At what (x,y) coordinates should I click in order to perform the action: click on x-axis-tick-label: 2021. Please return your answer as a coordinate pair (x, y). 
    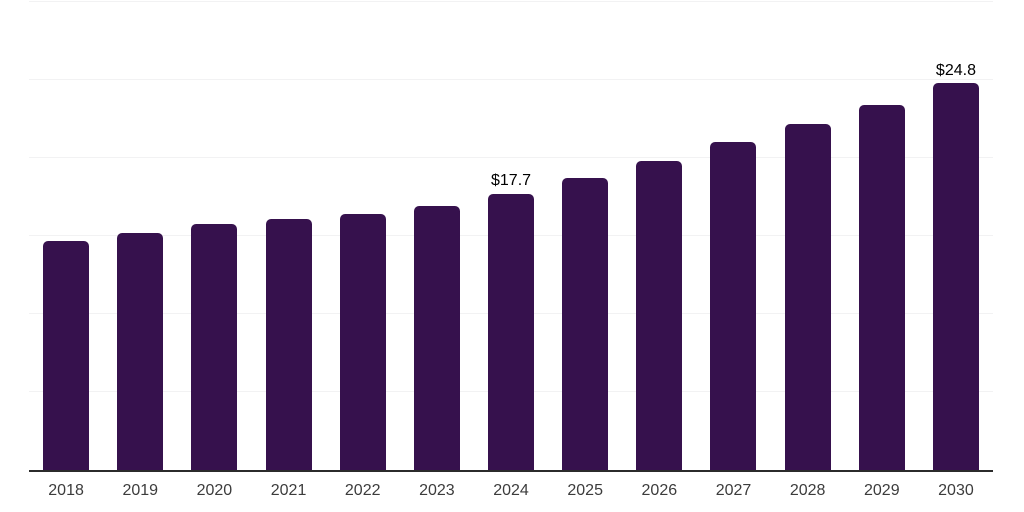
    Looking at the image, I should click on (288, 490).